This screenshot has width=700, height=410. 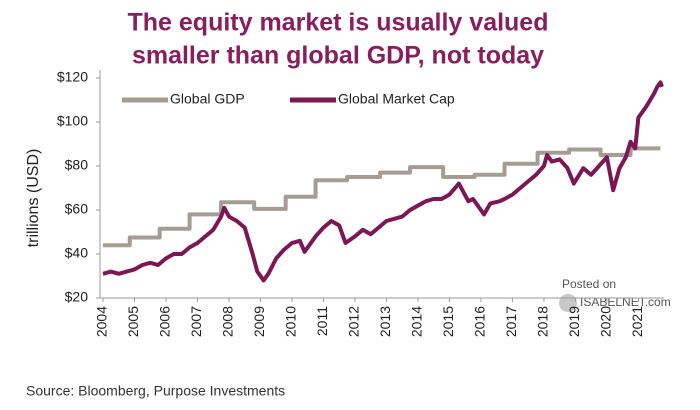 What do you see at coordinates (637, 321) in the screenshot?
I see `x-tick-label: 2021` at bounding box center [637, 321].